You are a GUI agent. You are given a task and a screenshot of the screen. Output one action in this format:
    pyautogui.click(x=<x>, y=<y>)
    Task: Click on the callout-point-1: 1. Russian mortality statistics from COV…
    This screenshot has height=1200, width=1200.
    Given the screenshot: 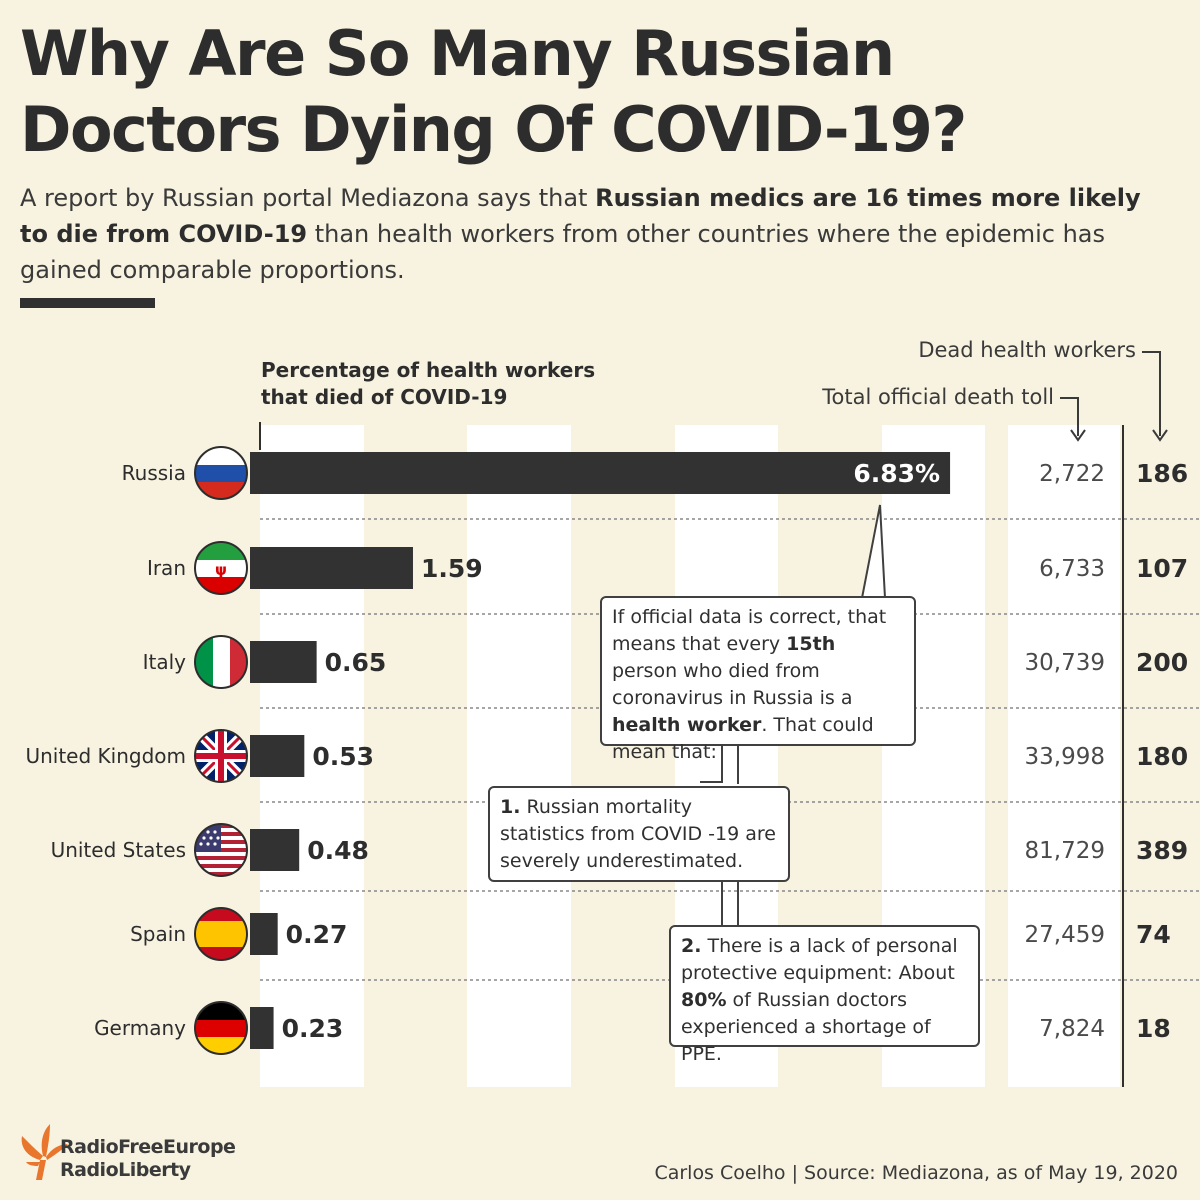 What is the action you would take?
    pyautogui.click(x=639, y=834)
    